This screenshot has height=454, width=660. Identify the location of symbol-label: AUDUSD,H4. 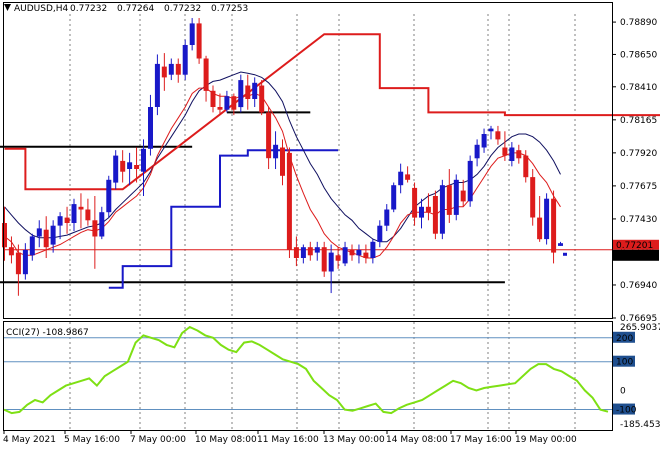
(41, 9).